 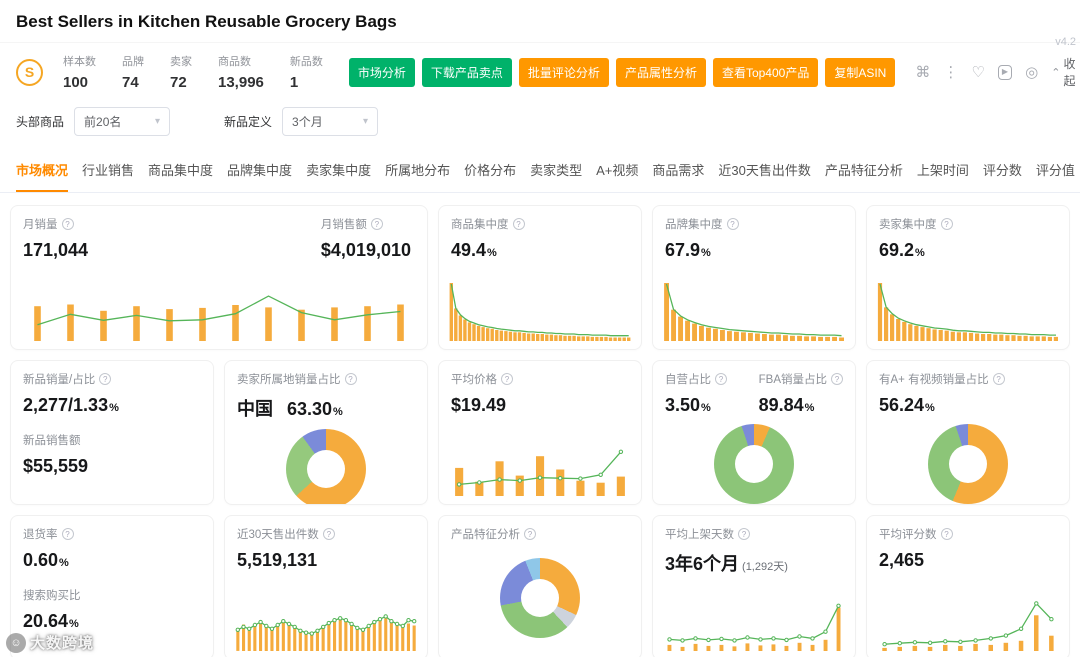 I want to click on record-circle-icon: ◎, so click(x=1032, y=72).